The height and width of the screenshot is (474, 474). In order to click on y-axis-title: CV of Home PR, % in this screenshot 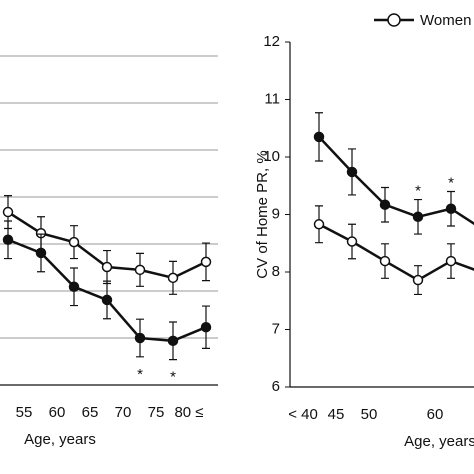, I will do `click(262, 214)`.